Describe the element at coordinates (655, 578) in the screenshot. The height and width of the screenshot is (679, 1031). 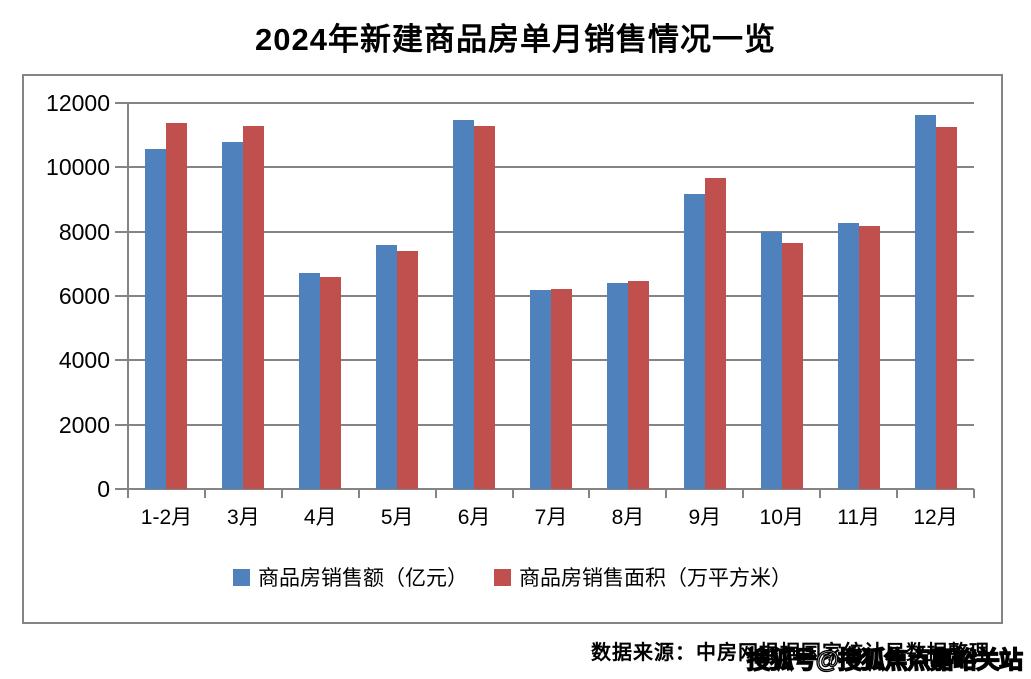
I see `legend-label: 商品房销售面积（万平方米）` at that location.